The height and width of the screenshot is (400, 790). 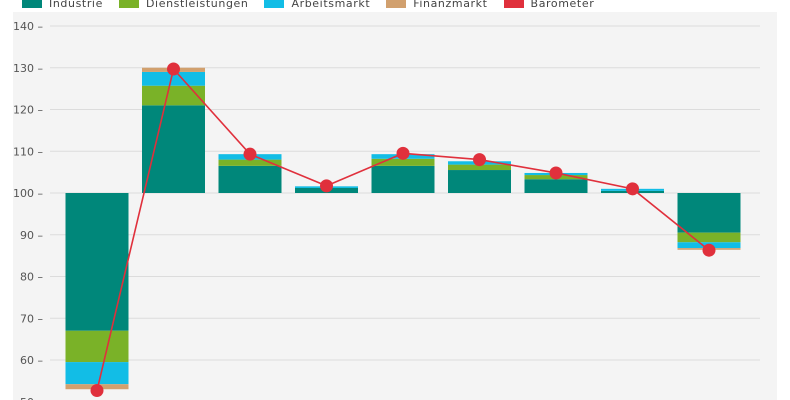 I want to click on legend-item: Dienstleistungen, so click(x=183, y=5).